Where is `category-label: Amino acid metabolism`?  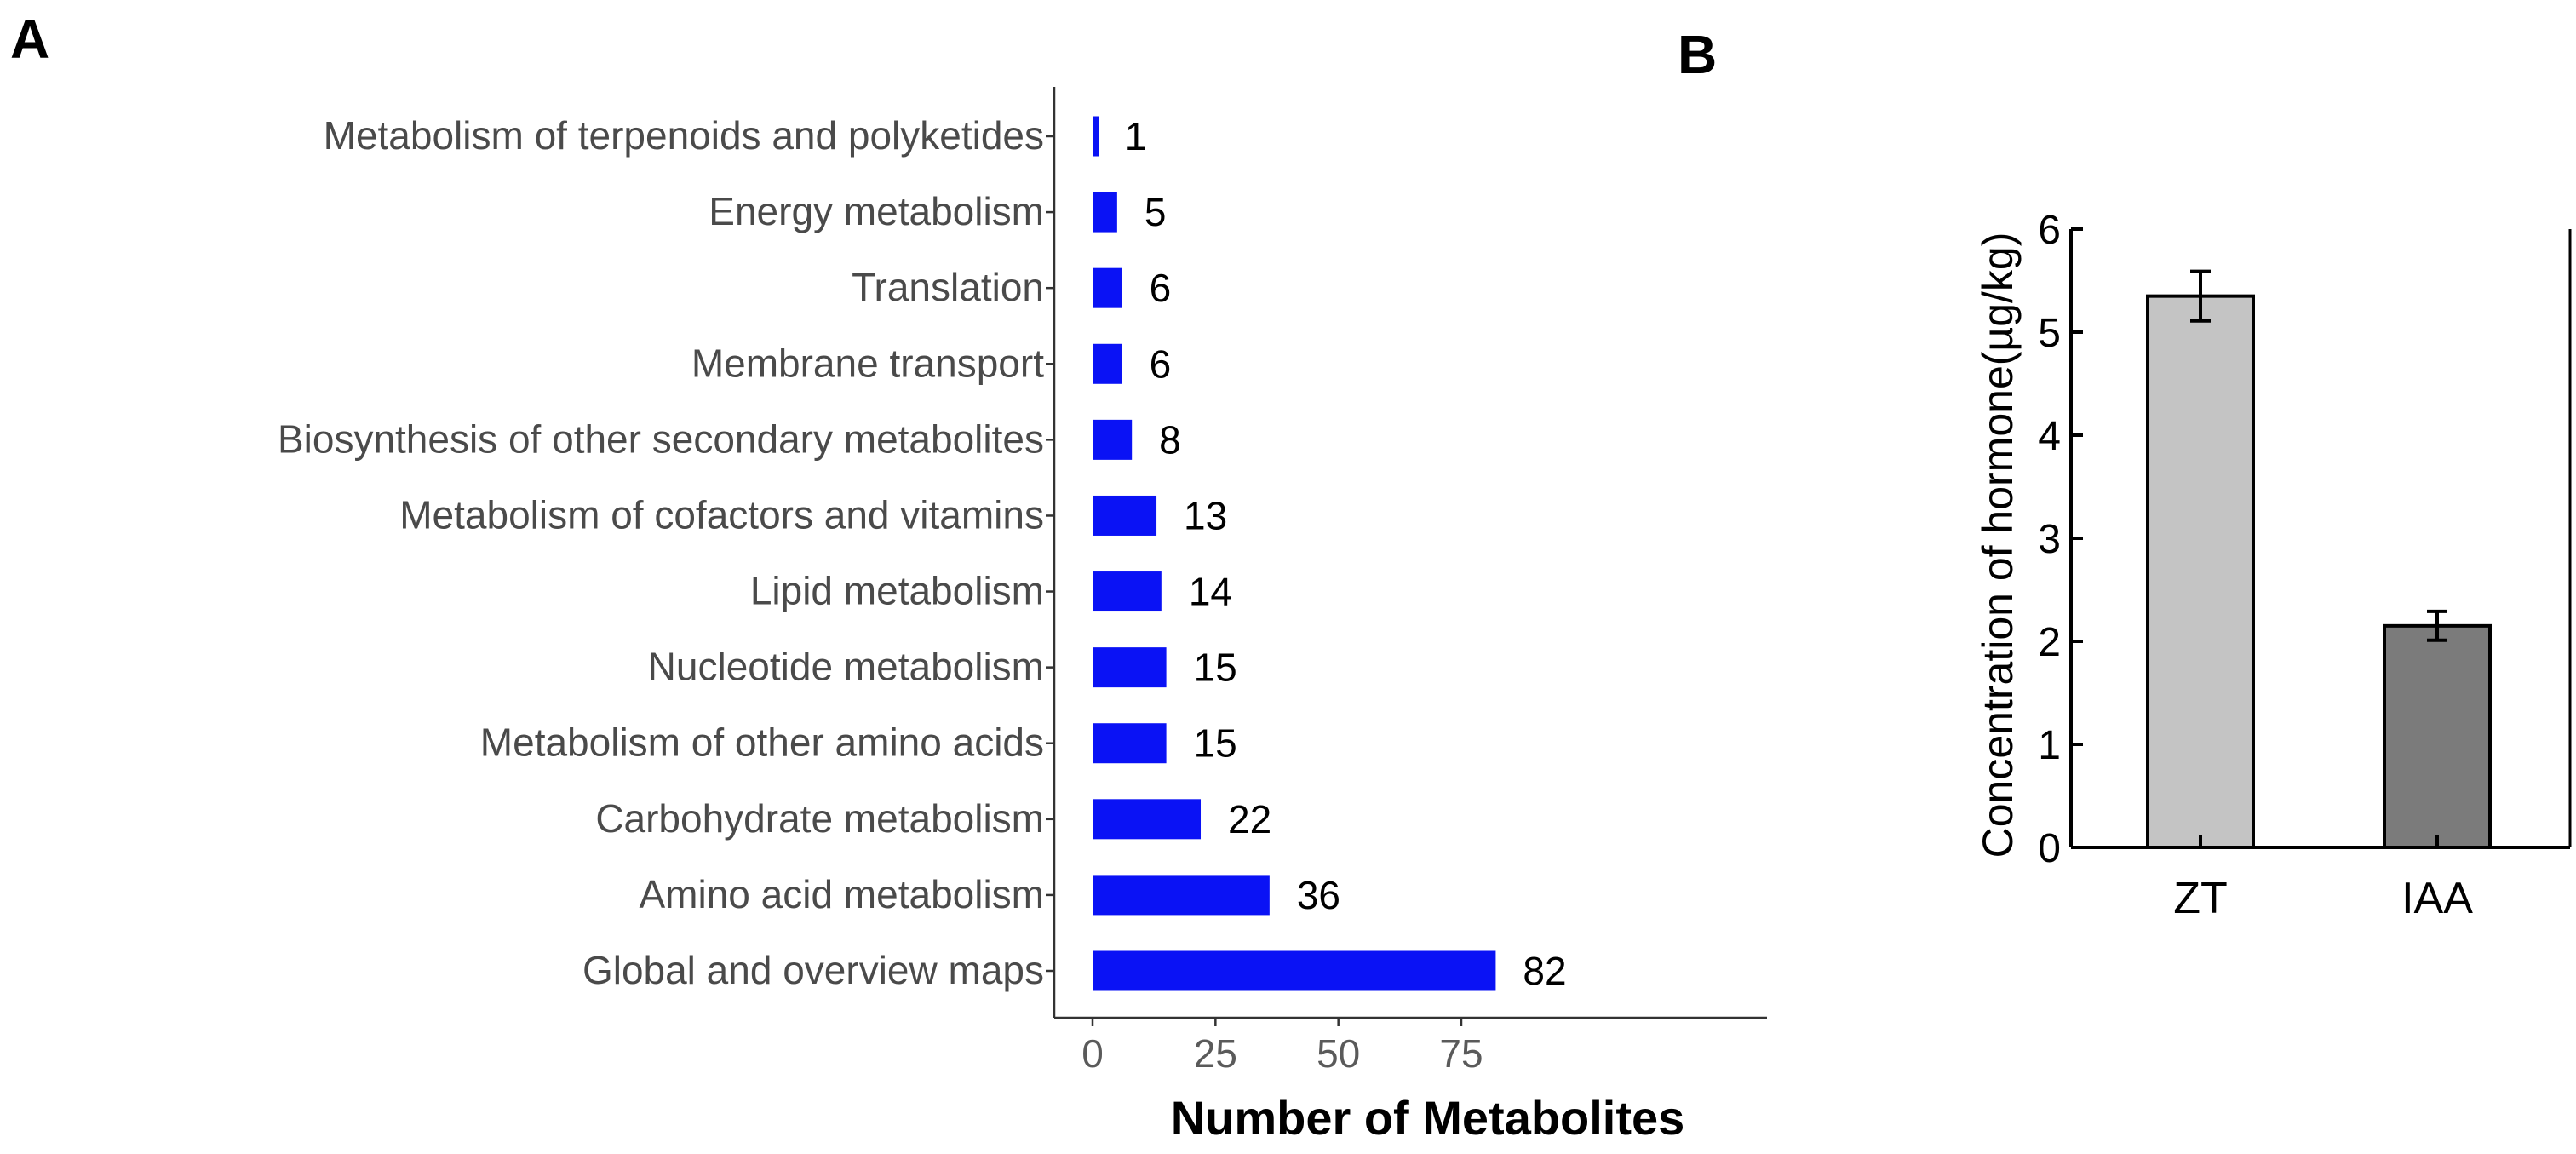 category-label: Amino acid metabolism is located at coordinates (841, 894).